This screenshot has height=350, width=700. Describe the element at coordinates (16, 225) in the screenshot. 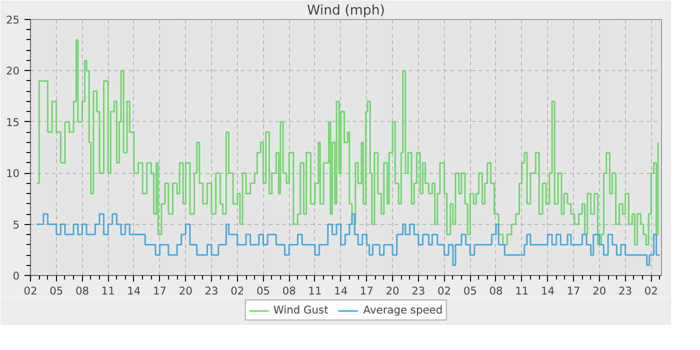

I see `y-tick-label: 5` at that location.